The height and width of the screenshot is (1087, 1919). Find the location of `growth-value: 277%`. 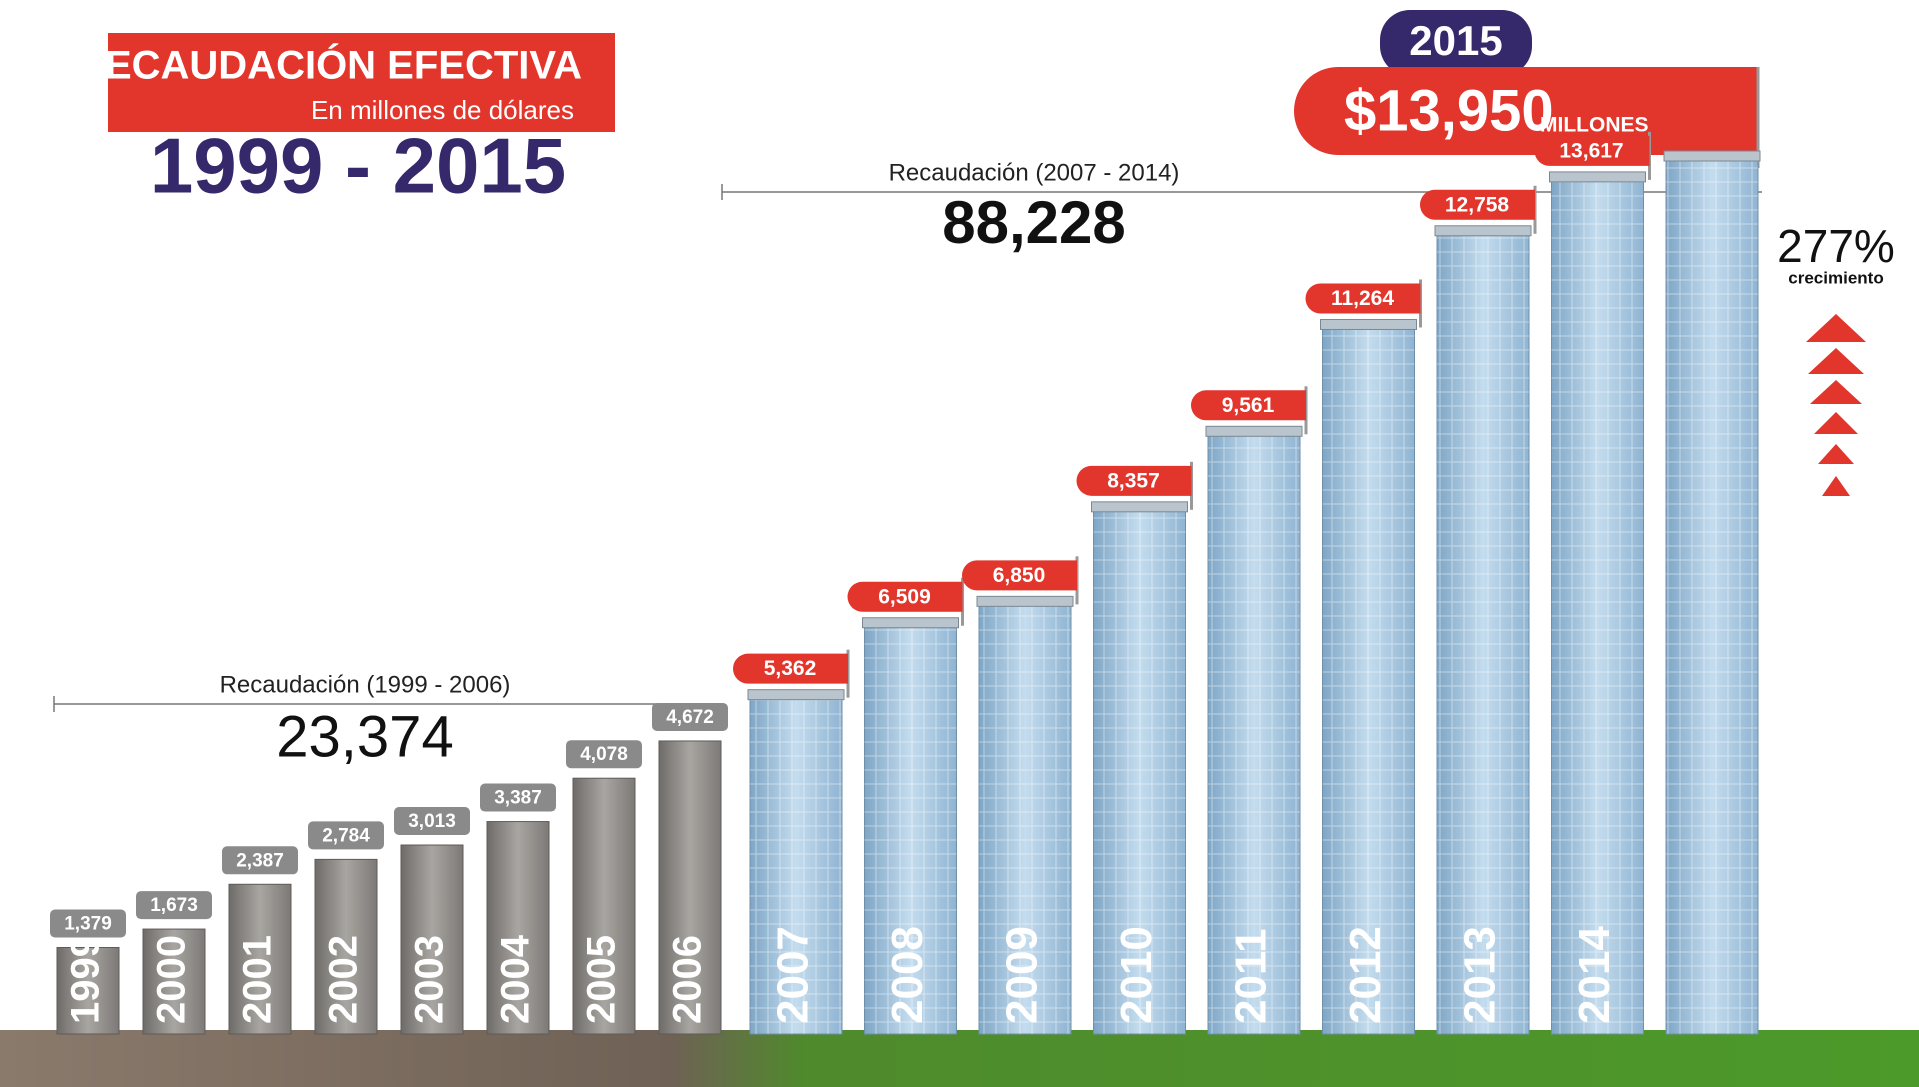

growth-value: 277% is located at coordinates (1836, 246).